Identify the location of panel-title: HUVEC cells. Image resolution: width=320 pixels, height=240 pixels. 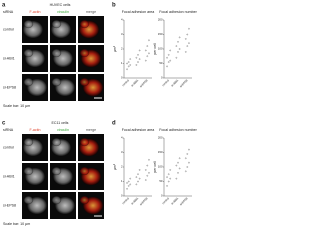
(60, 5).